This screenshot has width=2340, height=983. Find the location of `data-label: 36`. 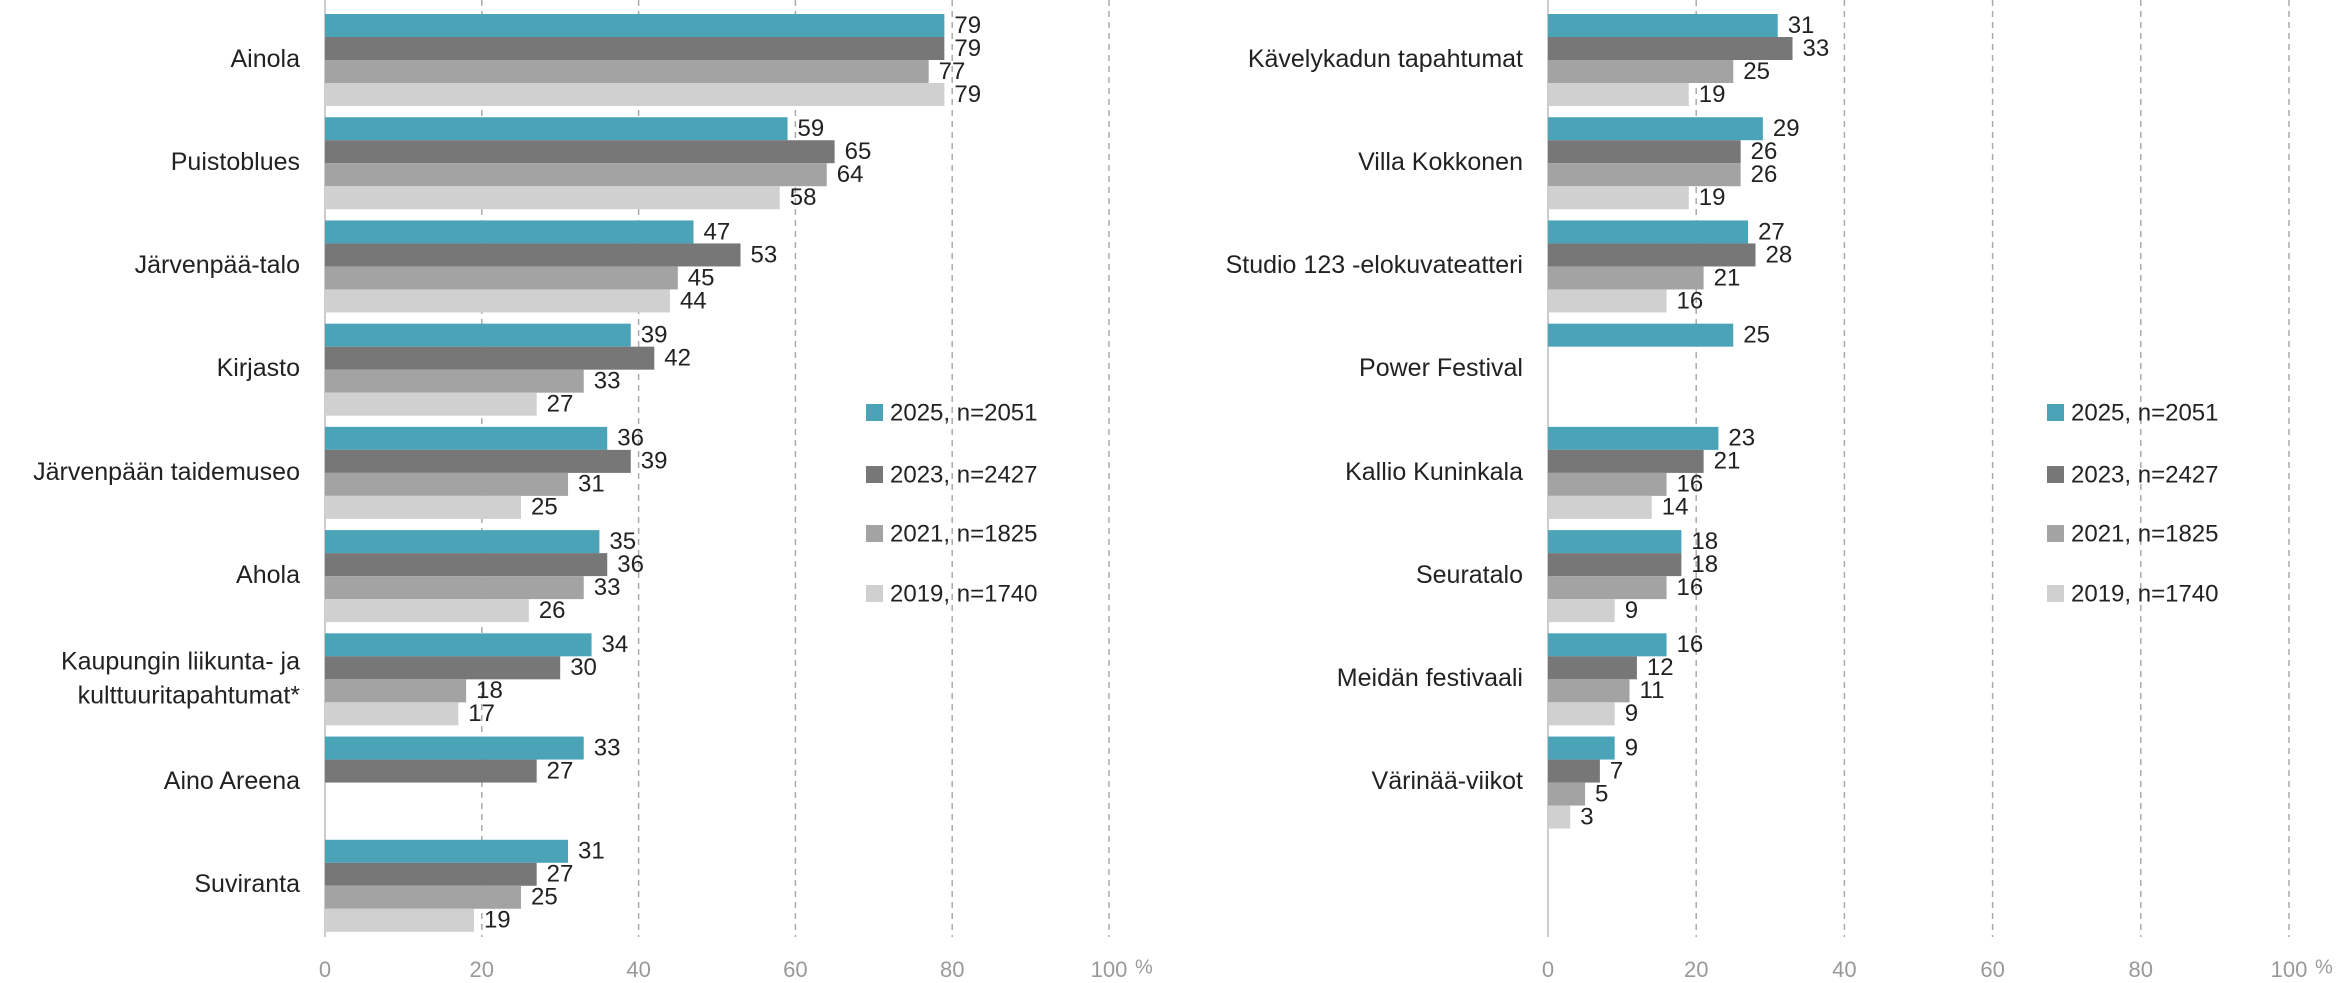

data-label: 36 is located at coordinates (630, 564).